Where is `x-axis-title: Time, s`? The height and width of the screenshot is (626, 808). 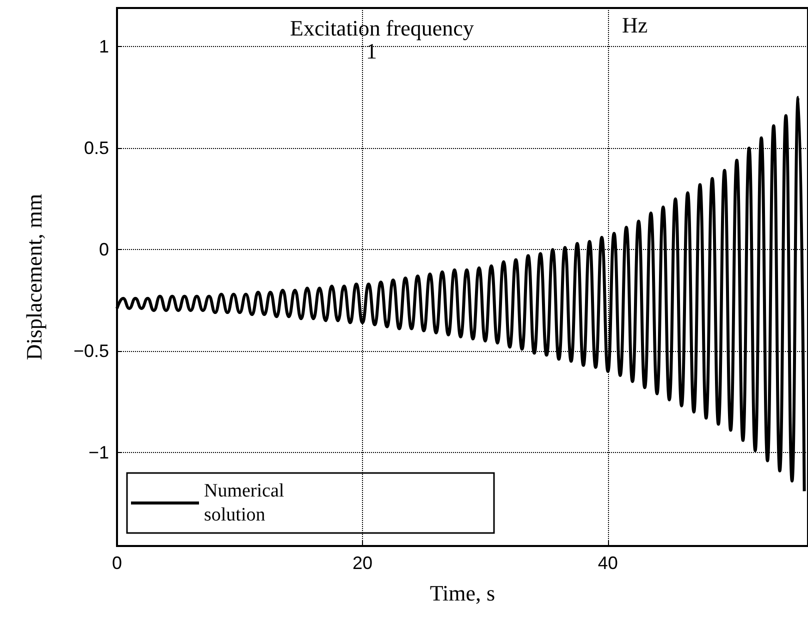 x-axis-title: Time, s is located at coordinates (463, 593).